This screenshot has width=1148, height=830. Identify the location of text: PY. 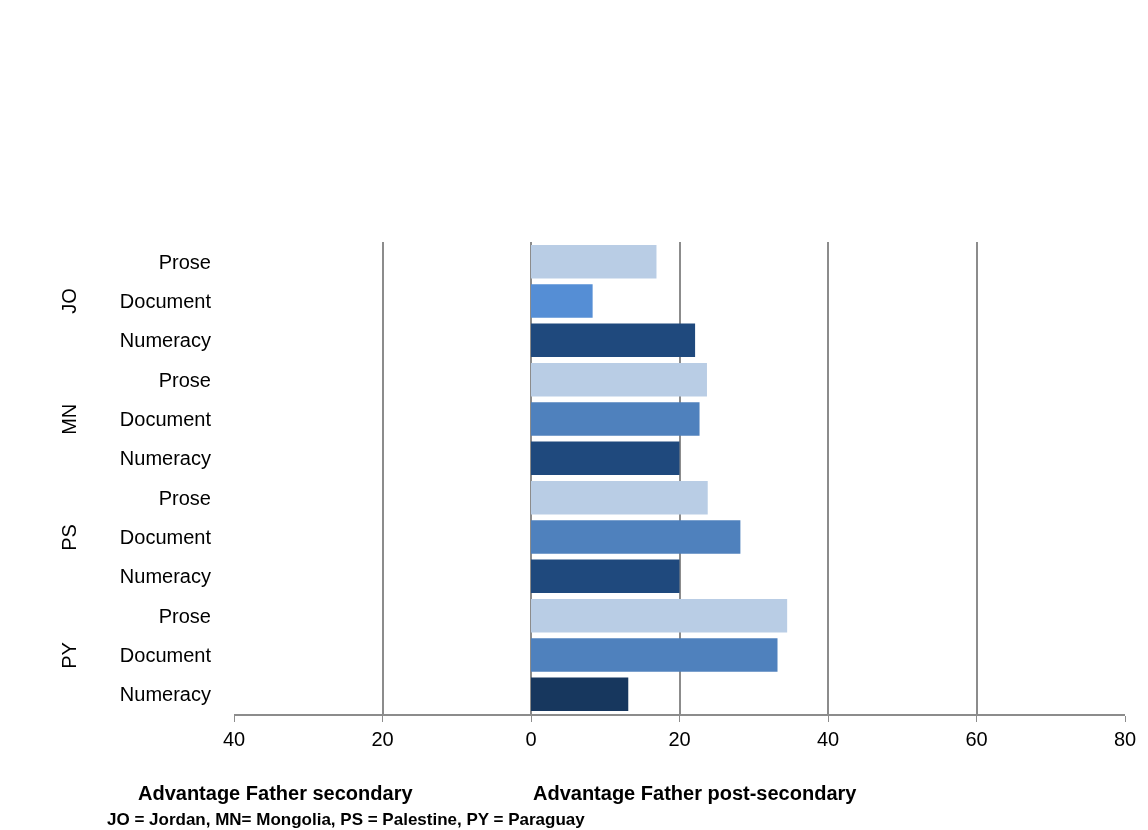
(68, 655).